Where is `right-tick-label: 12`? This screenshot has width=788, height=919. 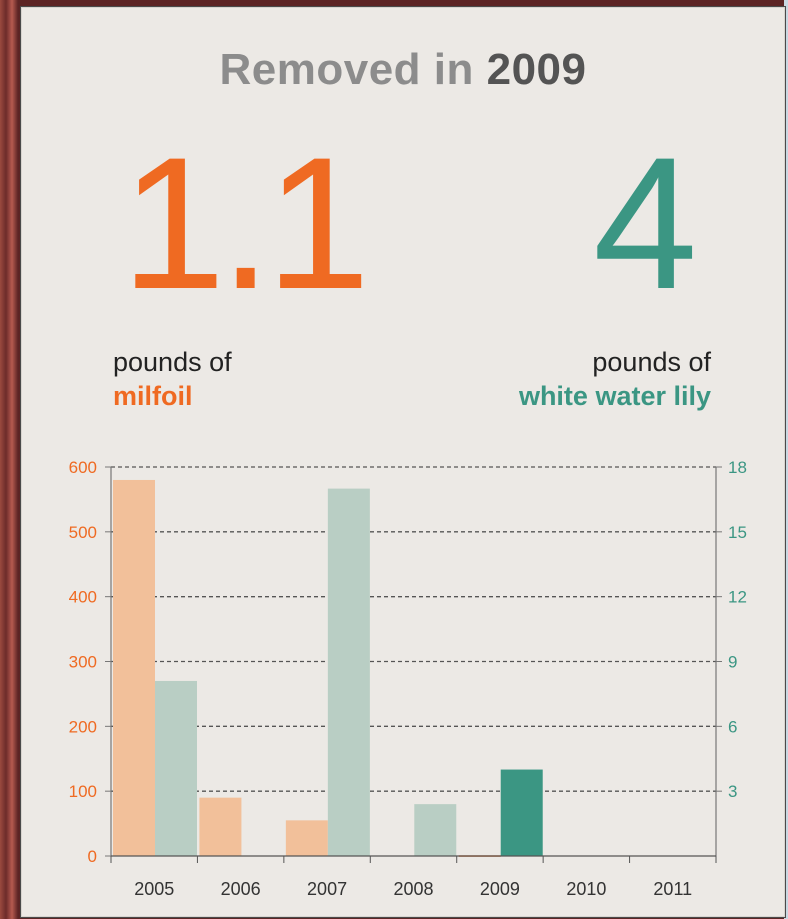 right-tick-label: 12 is located at coordinates (737, 597).